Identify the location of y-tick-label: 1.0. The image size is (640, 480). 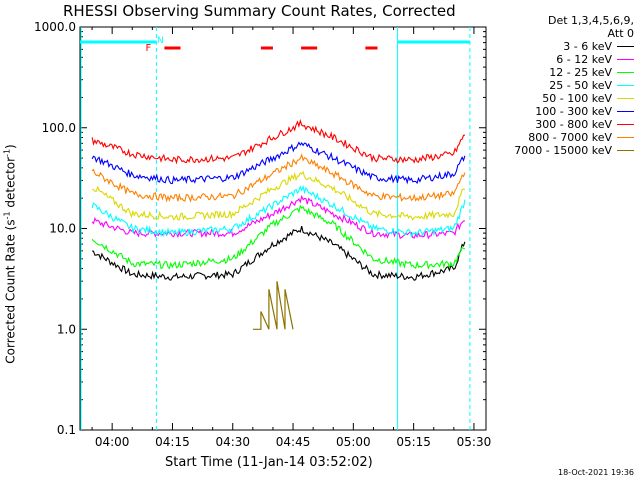
(66, 329).